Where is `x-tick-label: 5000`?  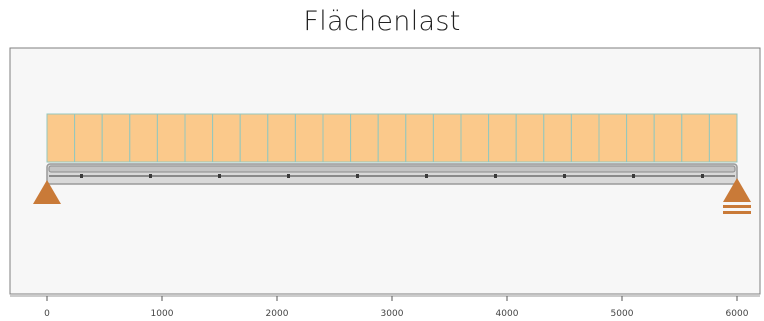 x-tick-label: 5000 is located at coordinates (622, 314).